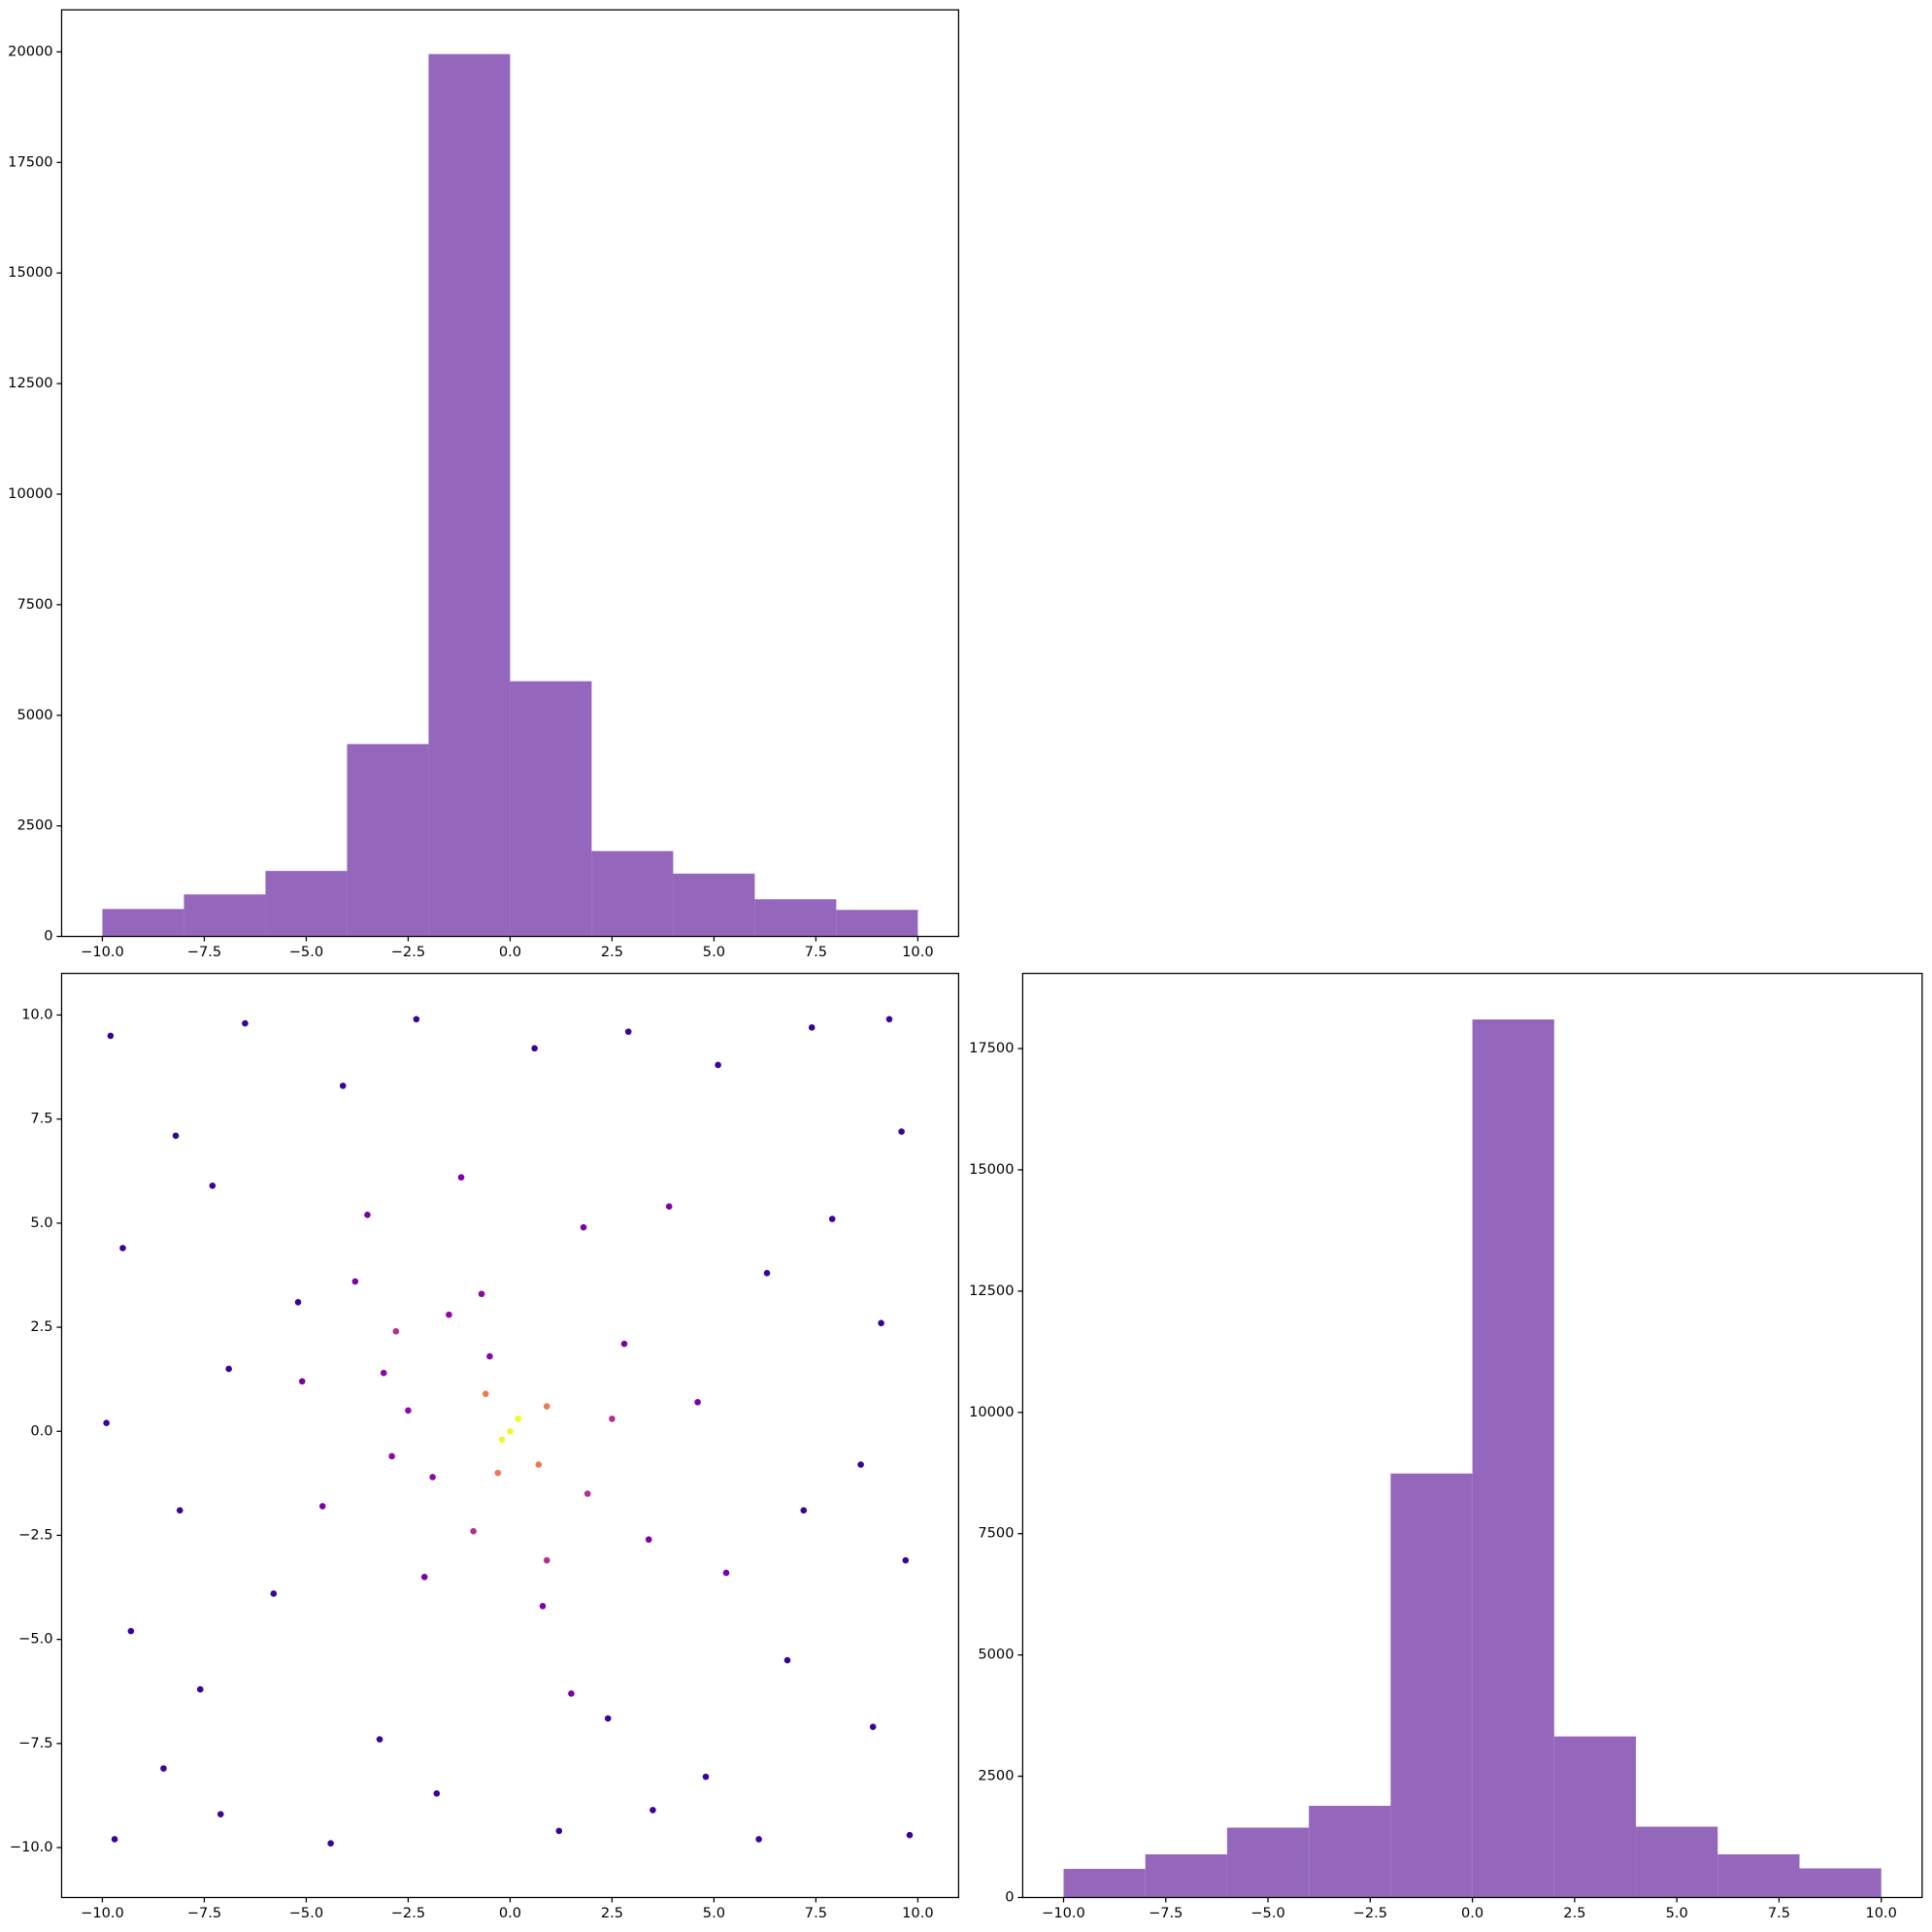 The width and height of the screenshot is (1932, 1932). I want to click on y-tick-label: −7.5, so click(35, 1743).